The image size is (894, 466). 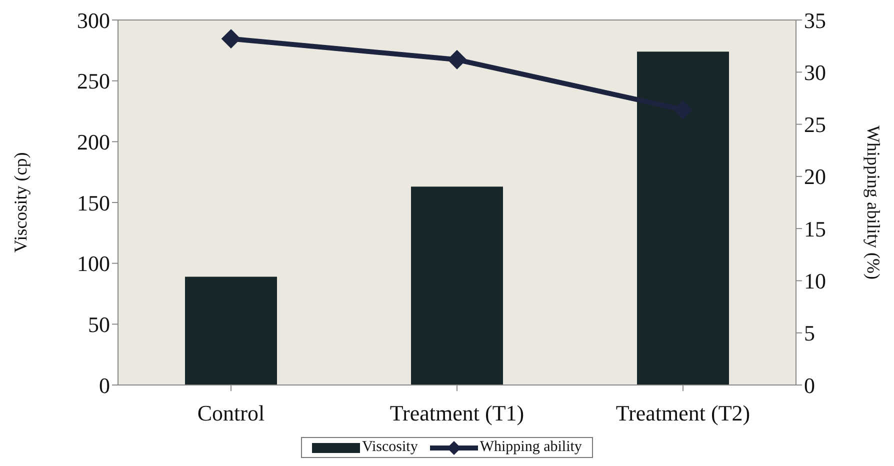 I want to click on y-axis-title: Viscosity (cp), so click(x=20, y=202).